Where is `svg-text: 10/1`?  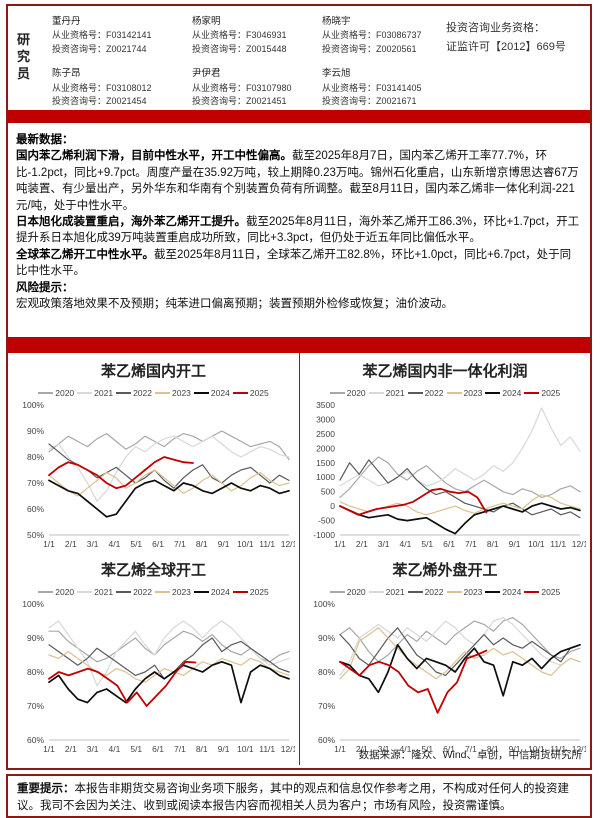 svg-text: 10/1 is located at coordinates (245, 544).